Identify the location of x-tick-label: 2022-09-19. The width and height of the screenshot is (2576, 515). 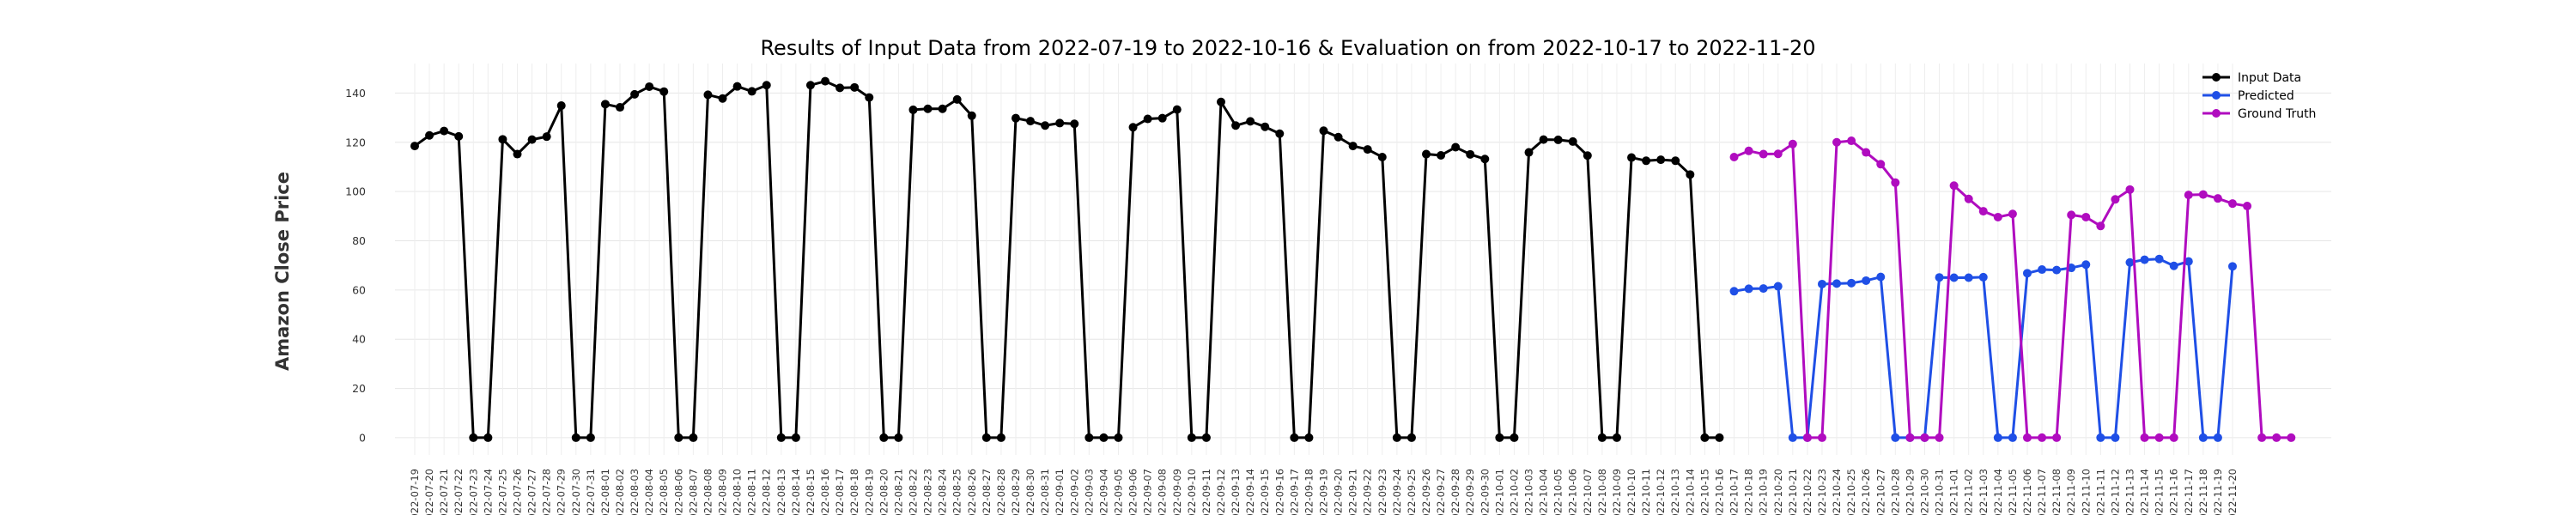
(1324, 492).